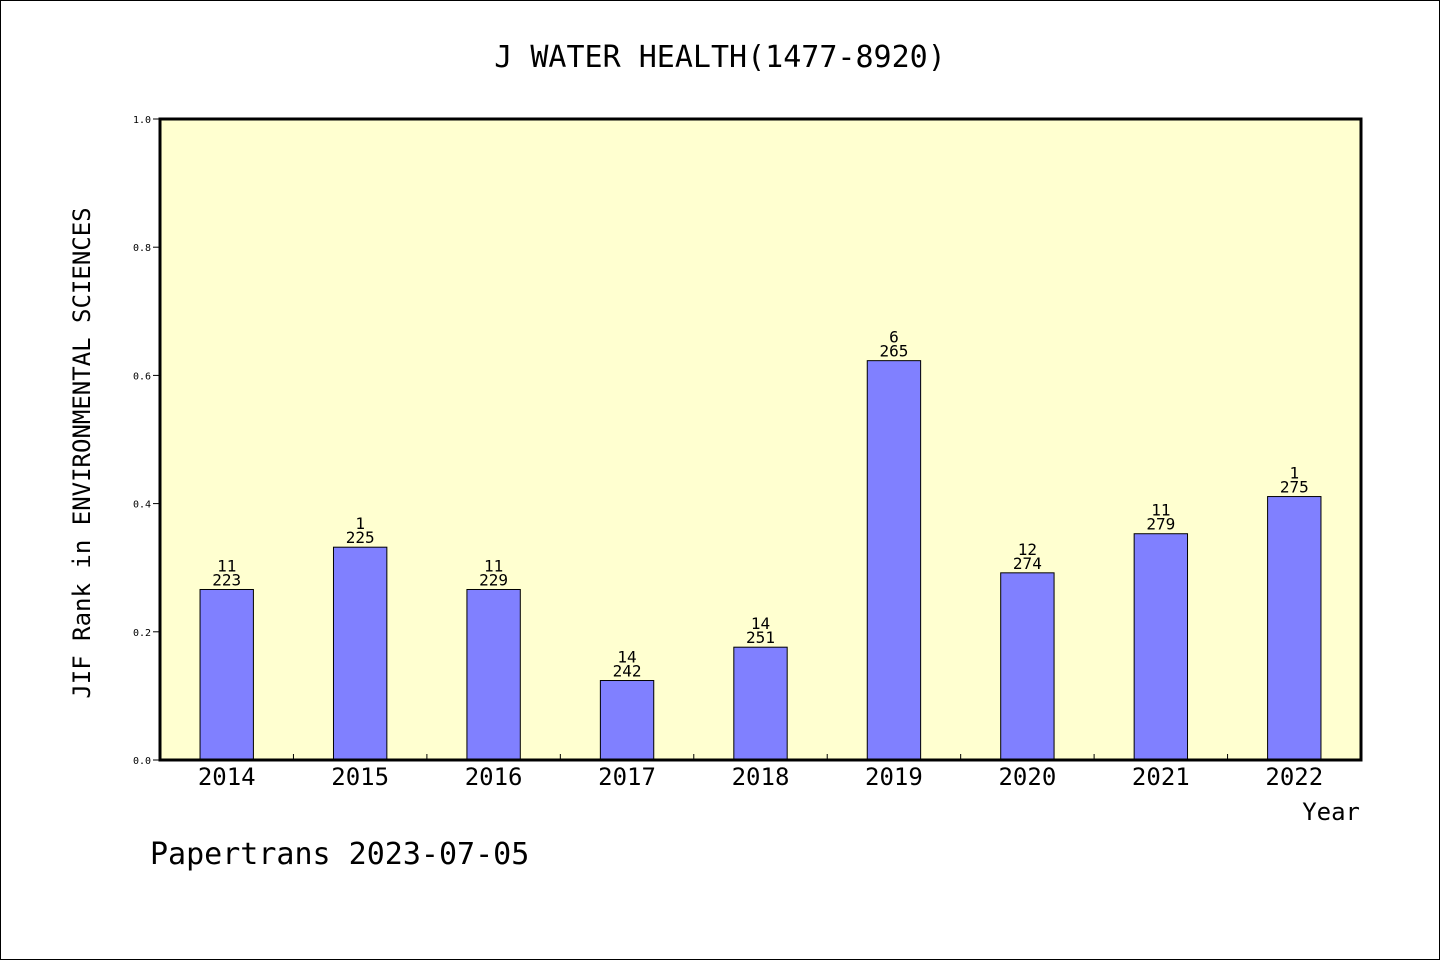 The width and height of the screenshot is (1440, 960). Describe the element at coordinates (1294, 487) in the screenshot. I see `bar-total-label: 275` at that location.